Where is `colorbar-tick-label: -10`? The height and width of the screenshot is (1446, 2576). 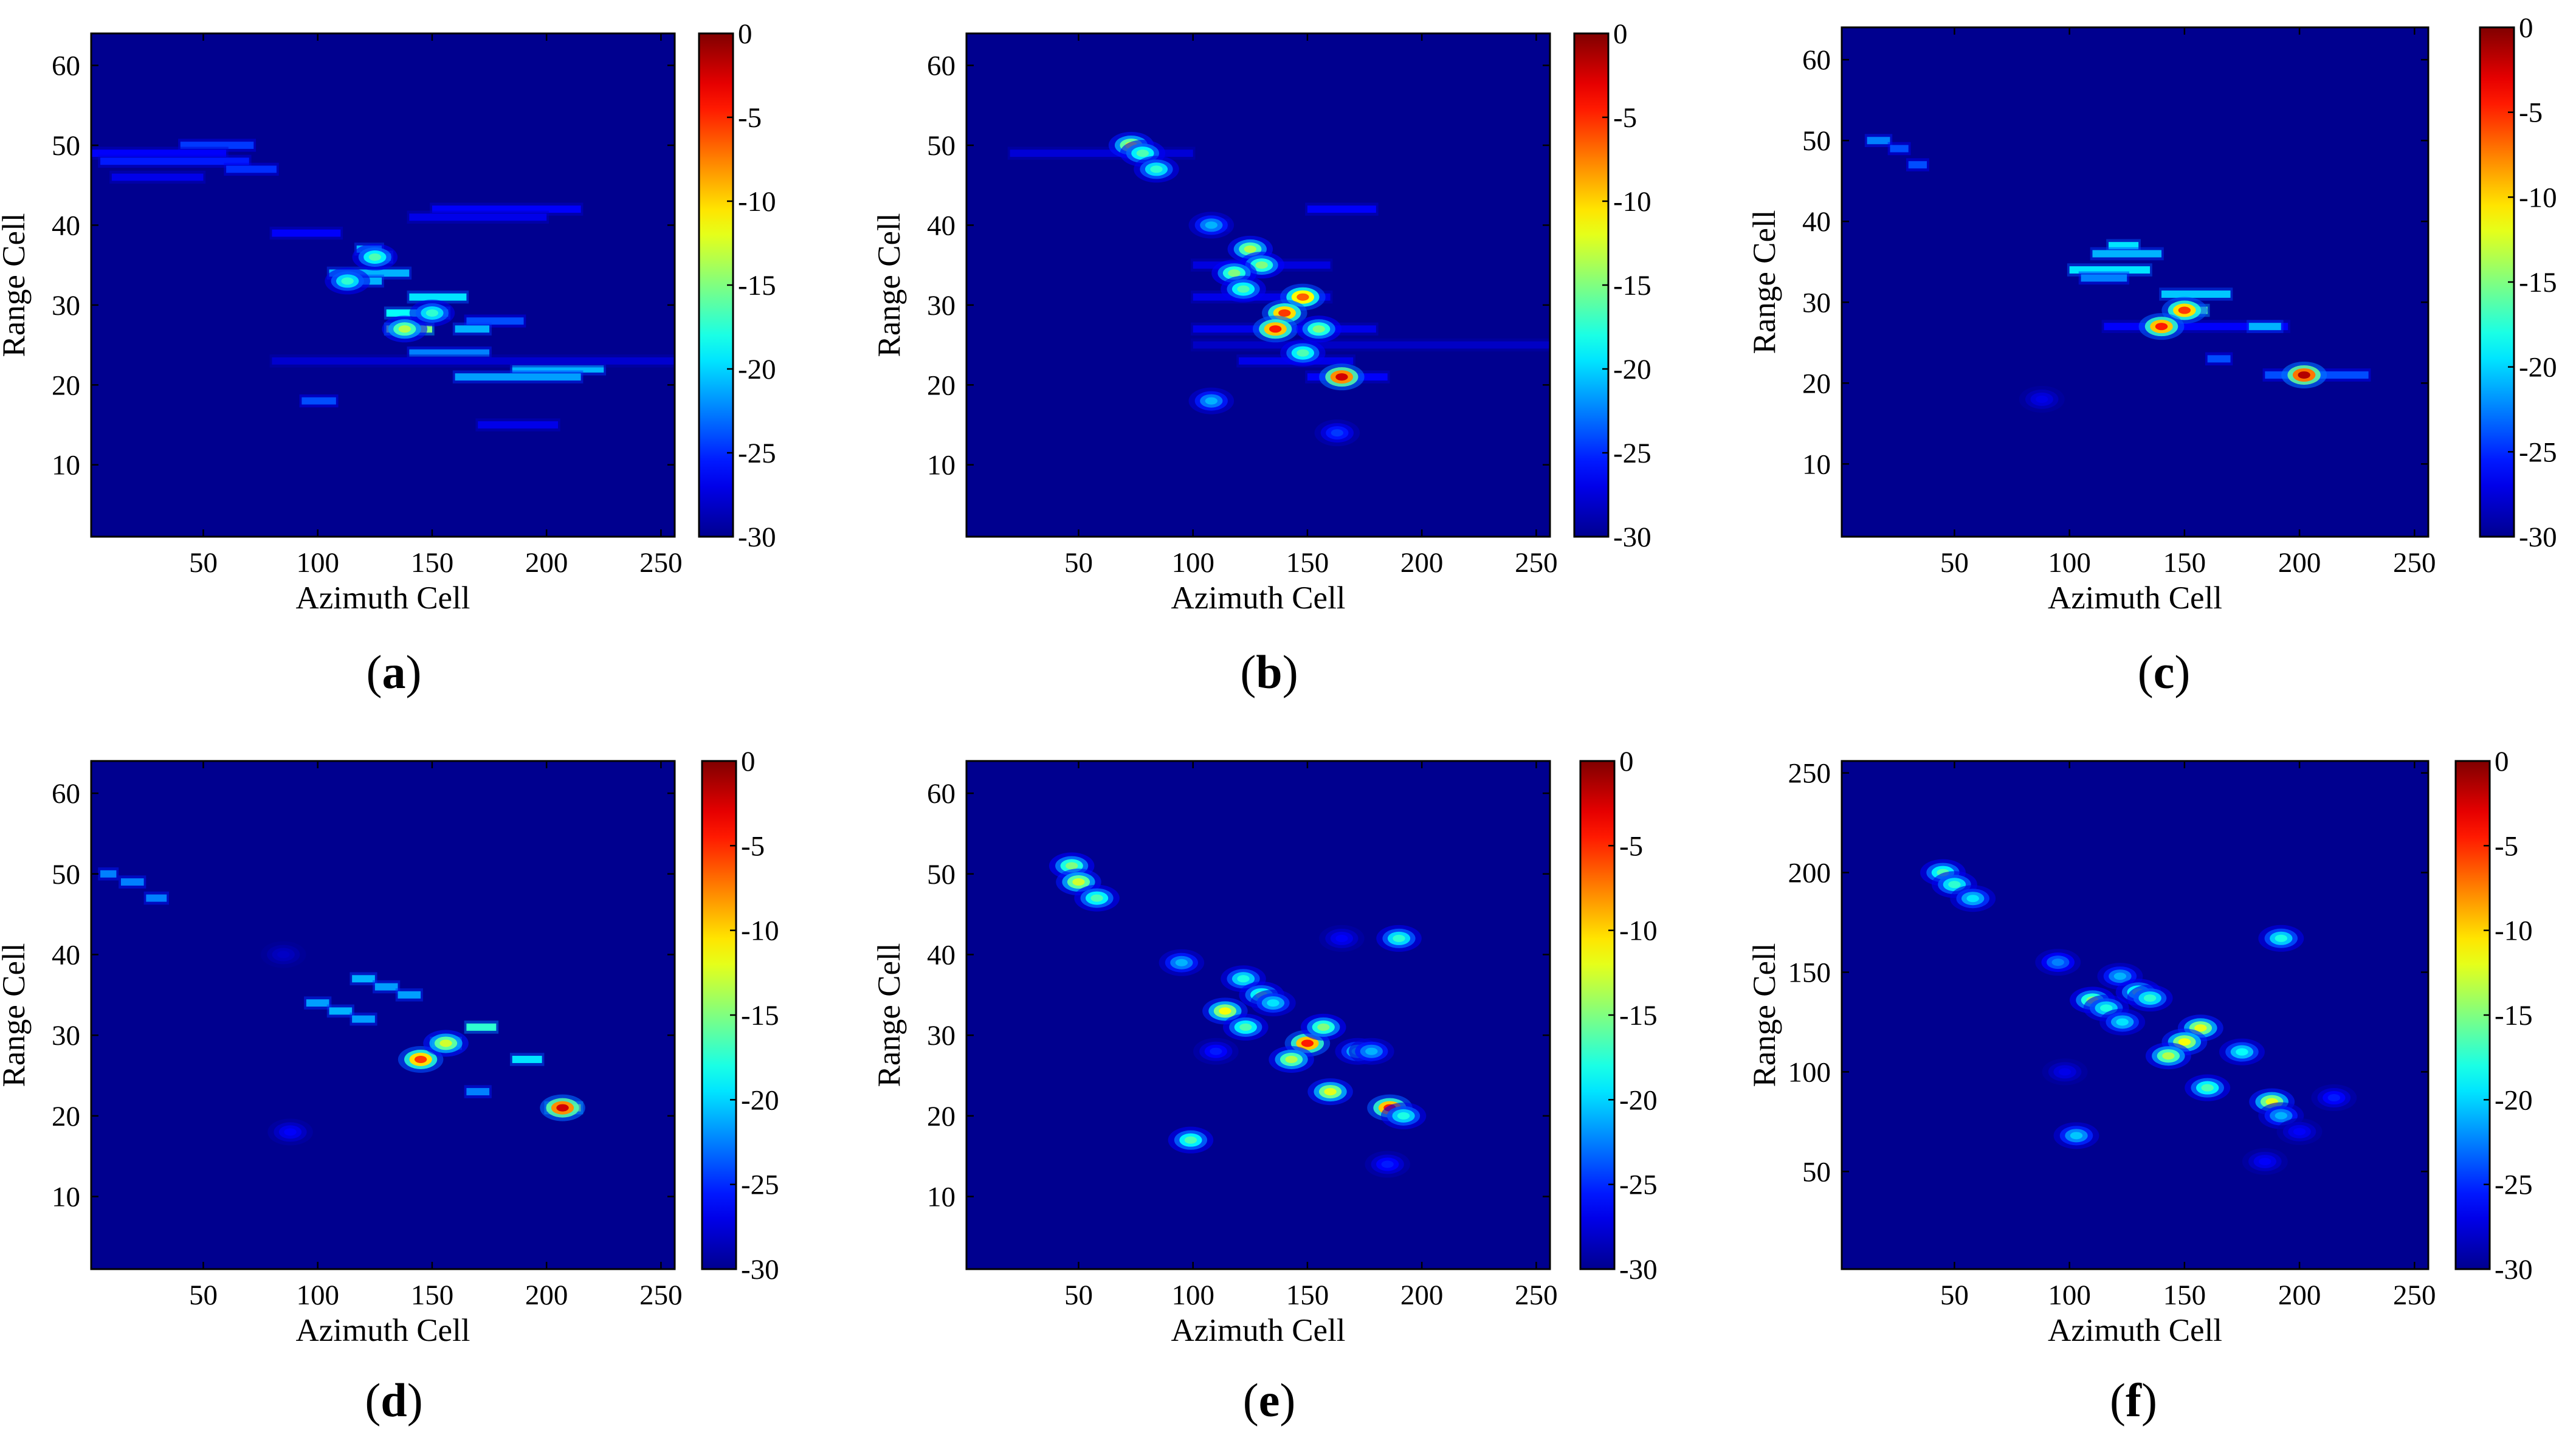 colorbar-tick-label: -10 is located at coordinates (760, 931).